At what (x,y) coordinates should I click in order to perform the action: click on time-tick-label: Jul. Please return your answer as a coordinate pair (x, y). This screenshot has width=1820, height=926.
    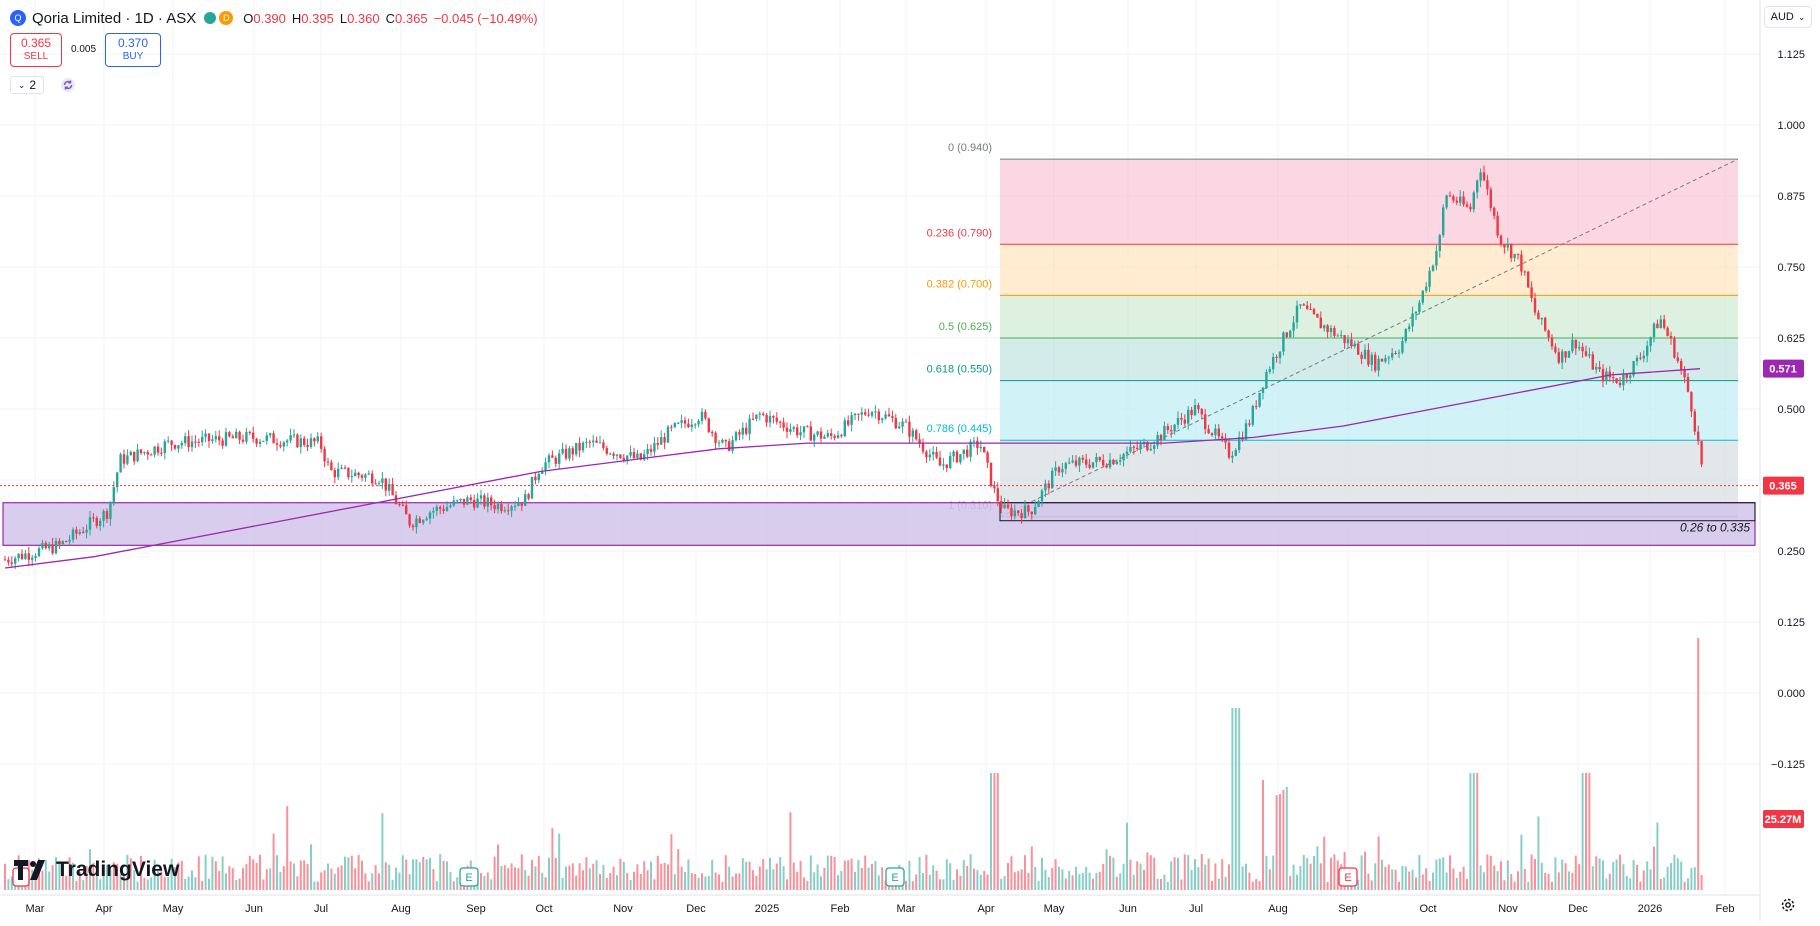
    Looking at the image, I should click on (321, 909).